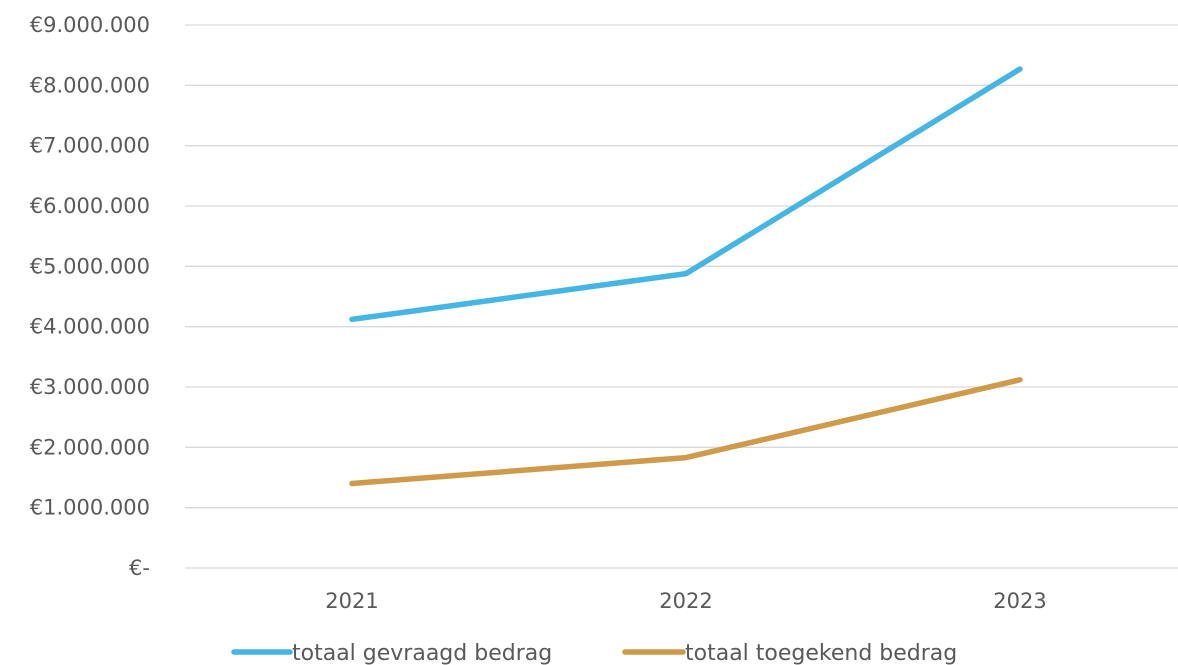 The image size is (1178, 665). I want to click on y-tick-label: €4.000.000, so click(90, 327).